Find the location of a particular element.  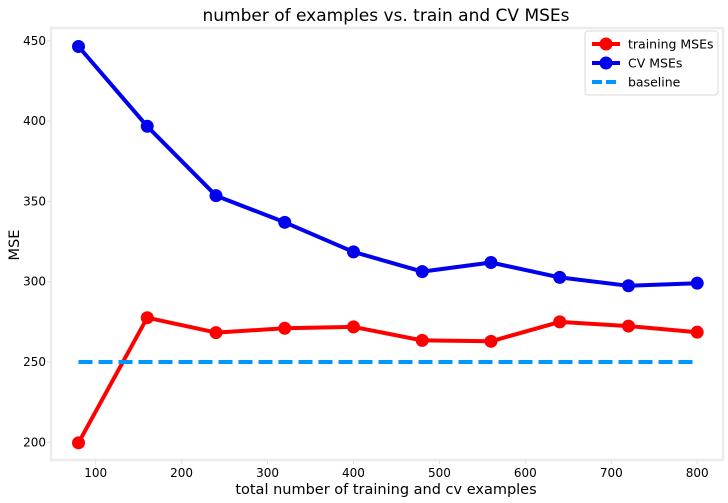

x-tick-label: 800 is located at coordinates (697, 473).